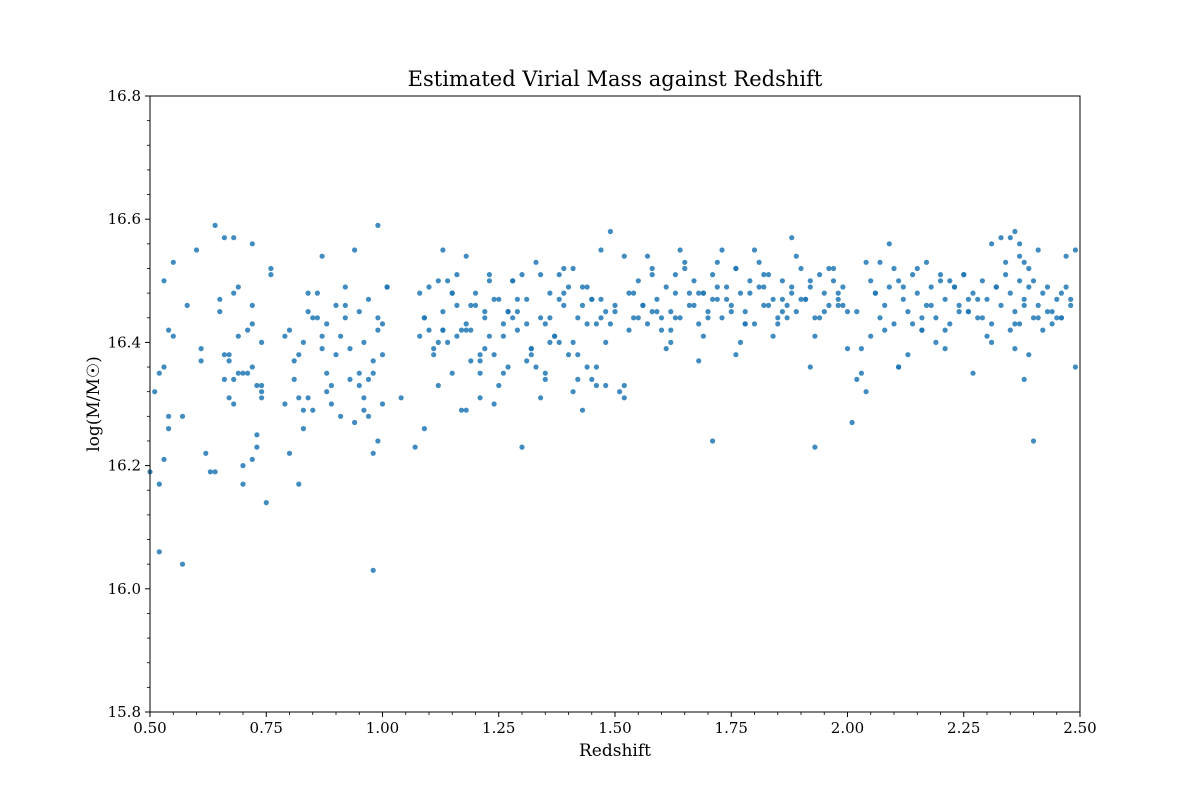 The width and height of the screenshot is (1200, 800). What do you see at coordinates (129, 404) in the screenshot?
I see `y-axis: 15.8 16.0 16.2 16.4 16.6 16.8` at bounding box center [129, 404].